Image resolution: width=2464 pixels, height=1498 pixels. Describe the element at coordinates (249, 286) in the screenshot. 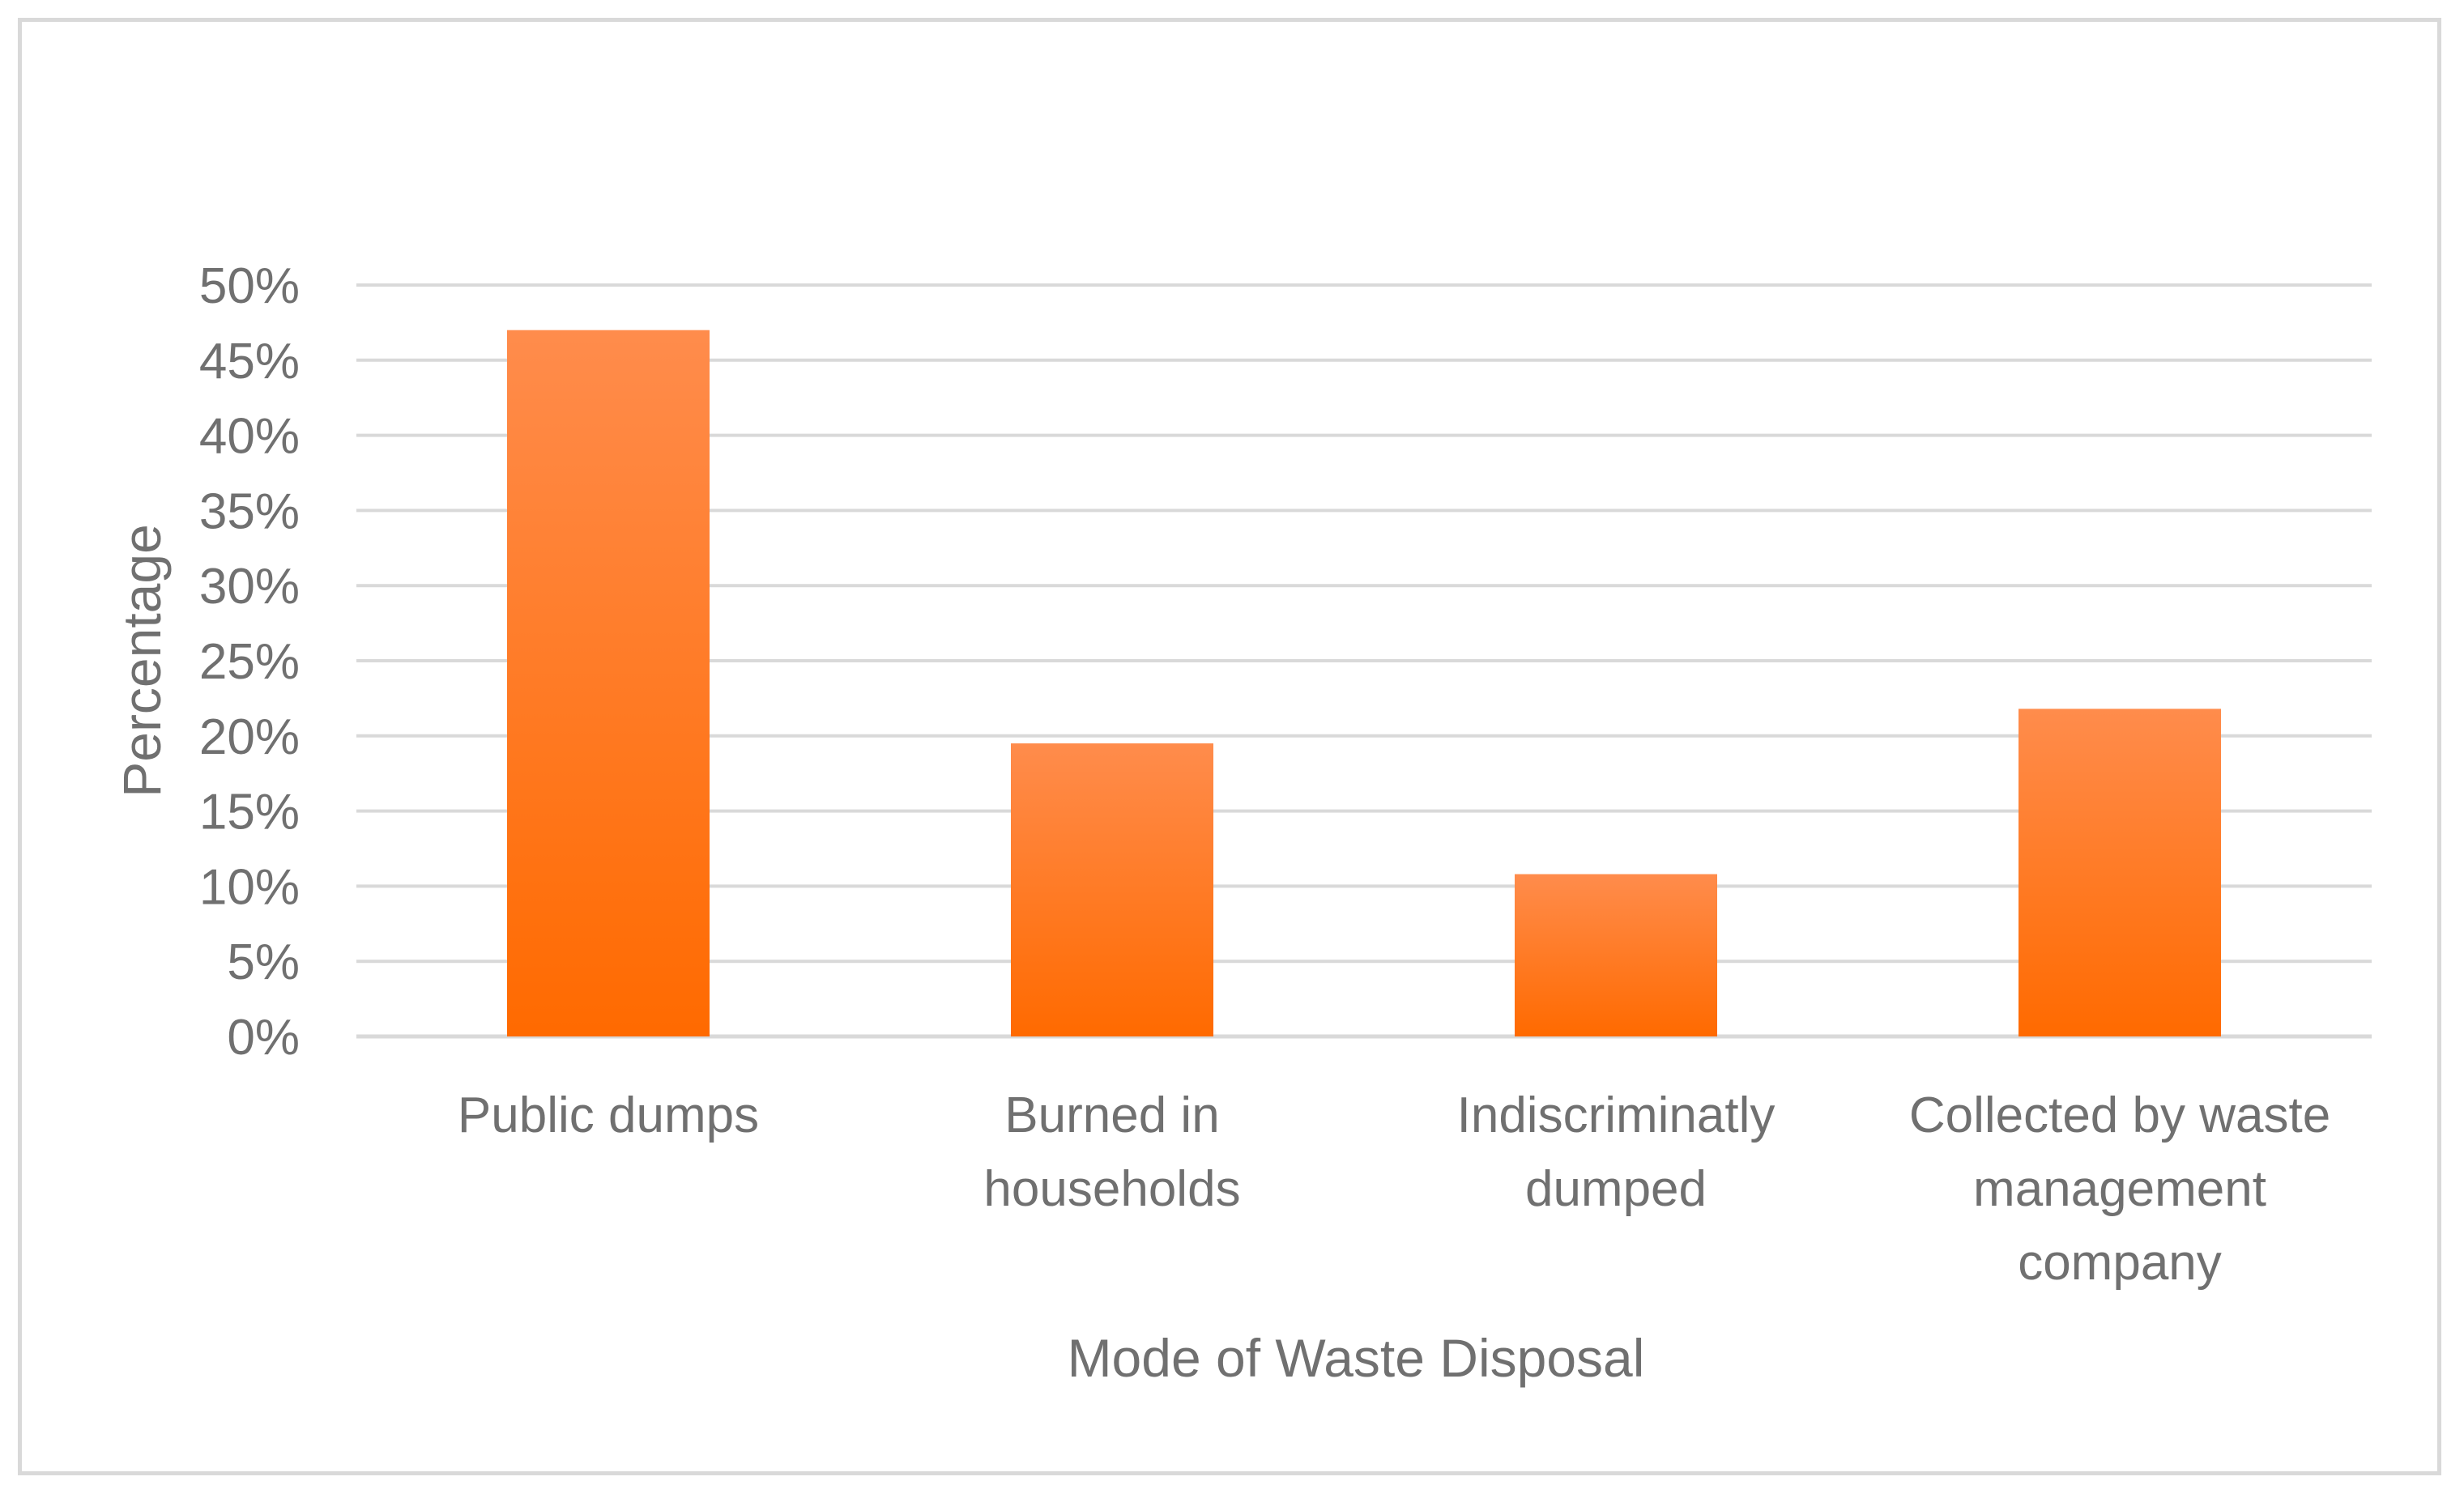

I see `y-tick-label: 50%` at that location.